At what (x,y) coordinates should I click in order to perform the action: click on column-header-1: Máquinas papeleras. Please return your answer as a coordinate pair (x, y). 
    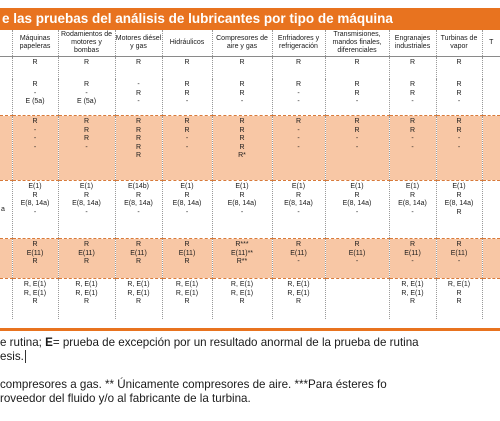
    Looking at the image, I should click on (34, 43).